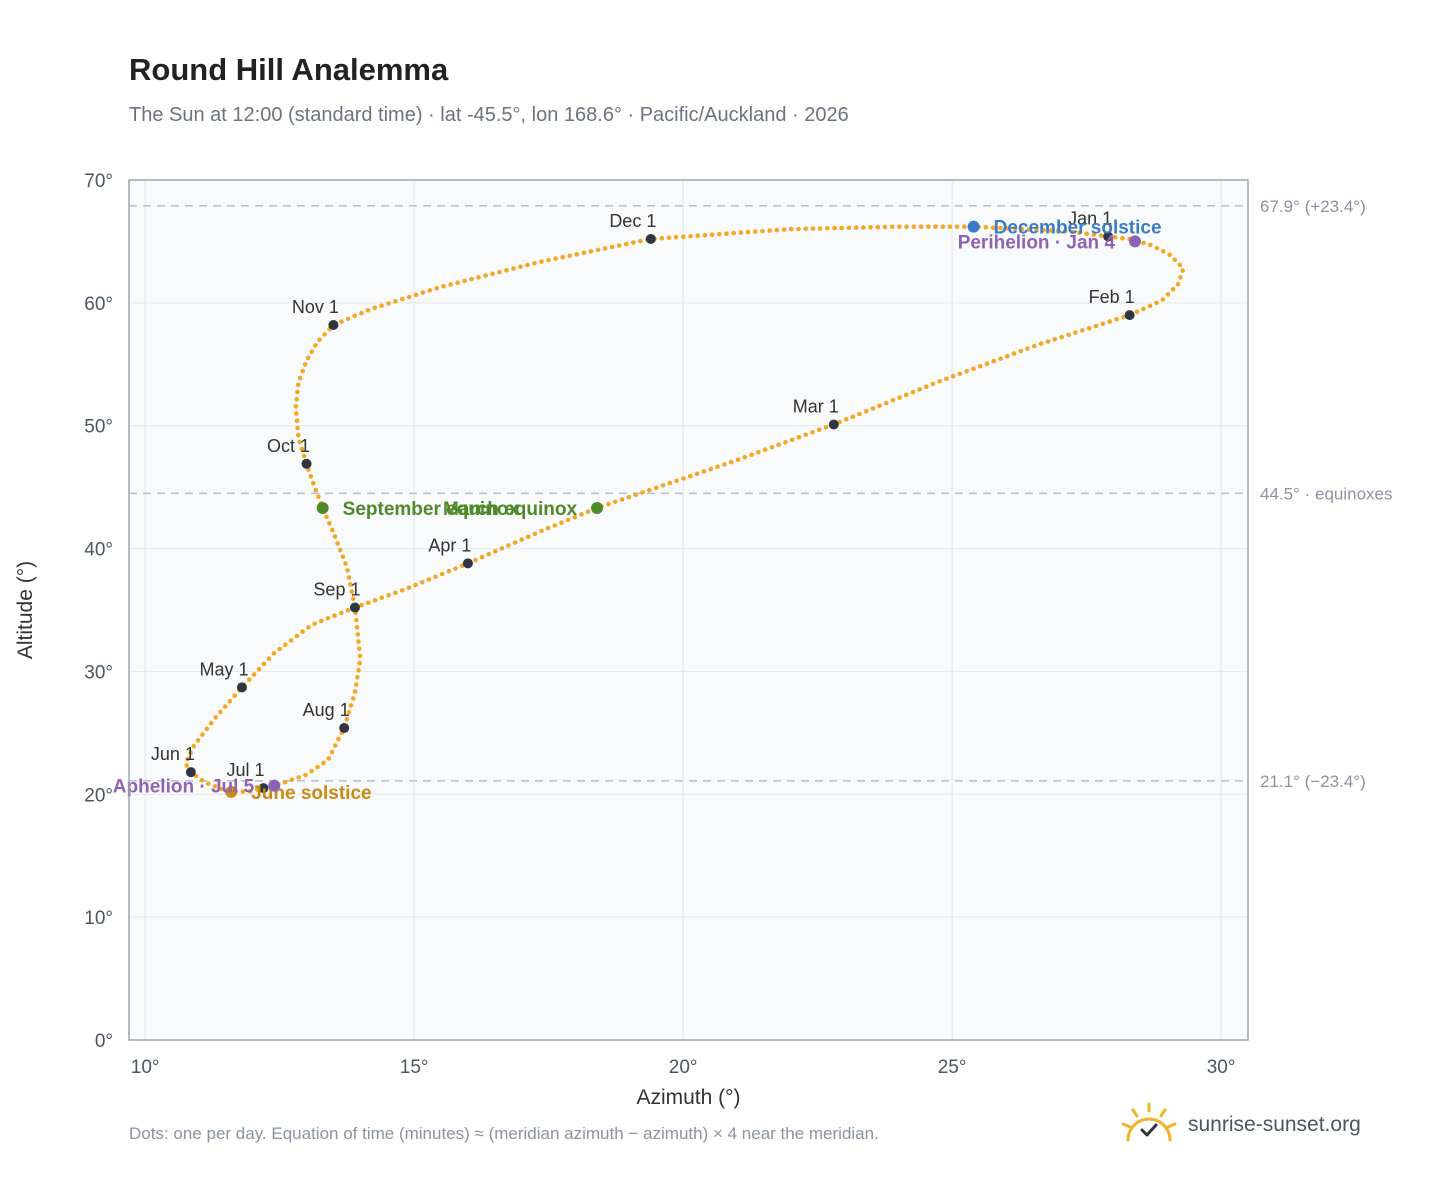 This screenshot has height=1188, width=1448. Describe the element at coordinates (98, 304) in the screenshot. I see `y-tick-label: 60°` at that location.